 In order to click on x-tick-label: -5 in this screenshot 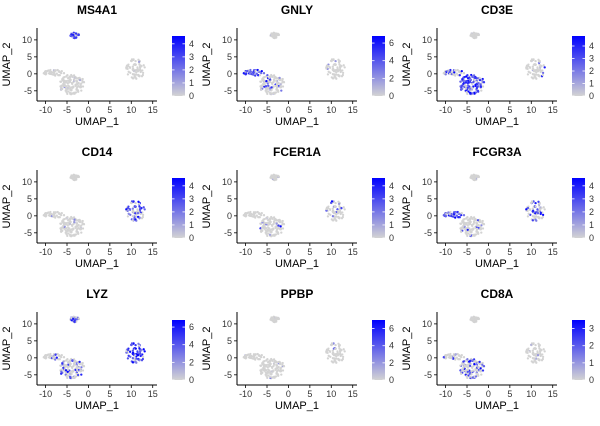, I will do `click(67, 252)`.